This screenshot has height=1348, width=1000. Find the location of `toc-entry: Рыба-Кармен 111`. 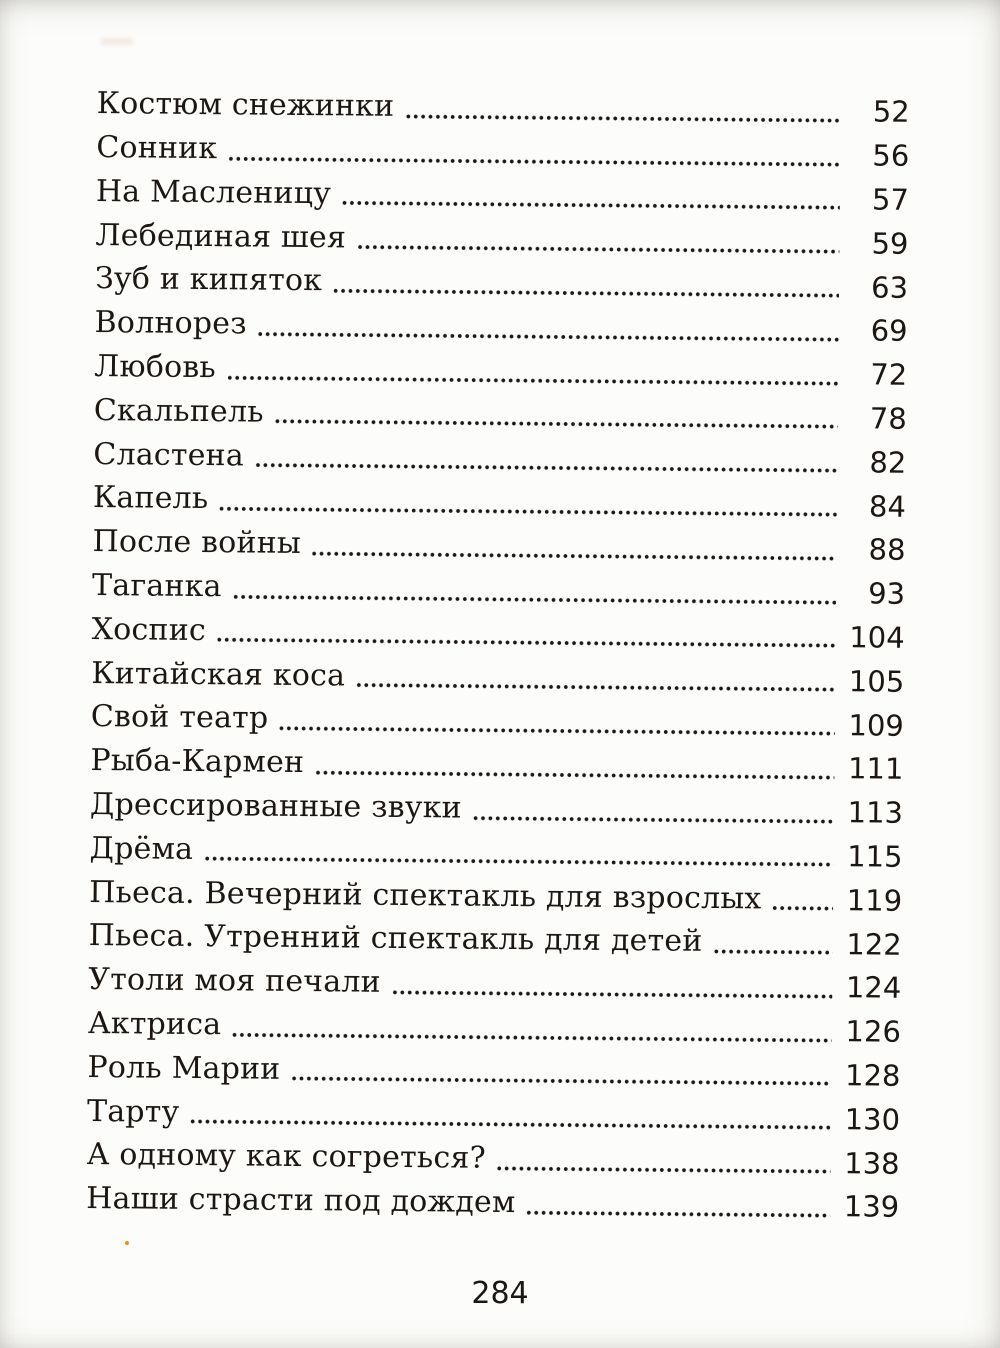

toc-entry: Рыба-Кармен 111 is located at coordinates (496, 761).